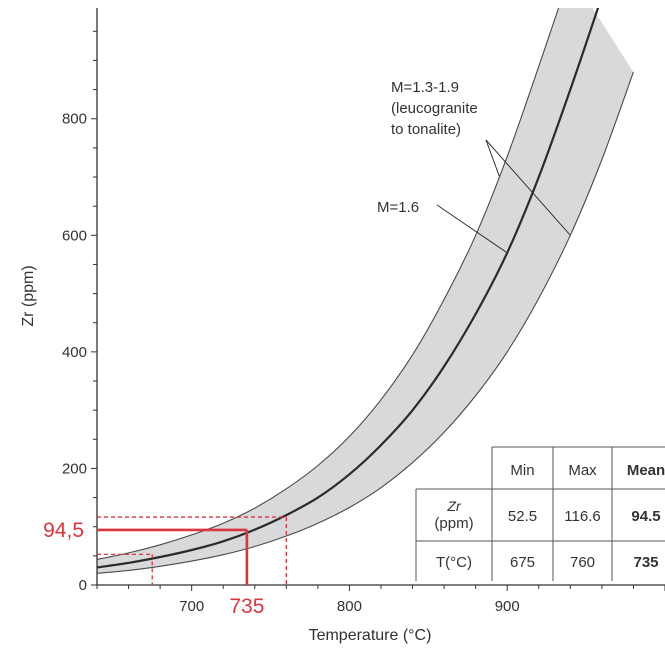 The width and height of the screenshot is (665, 651). Describe the element at coordinates (528, 187) in the screenshot. I see `band-leader-lower` at that location.